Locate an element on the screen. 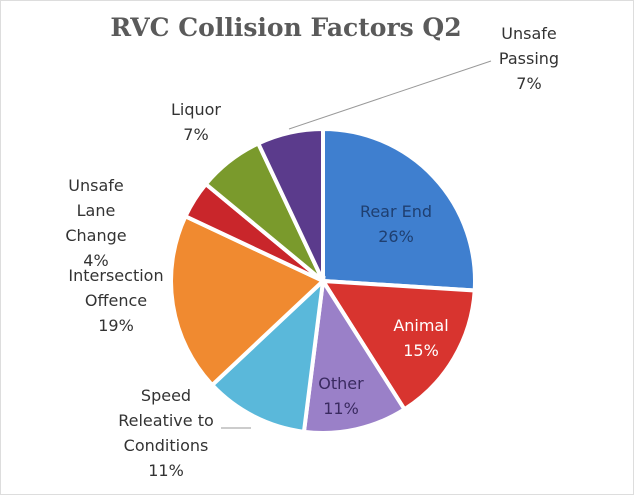 This screenshot has height=495, width=634. slice-label: Speed Releative to Conditions 11% is located at coordinates (166, 433).